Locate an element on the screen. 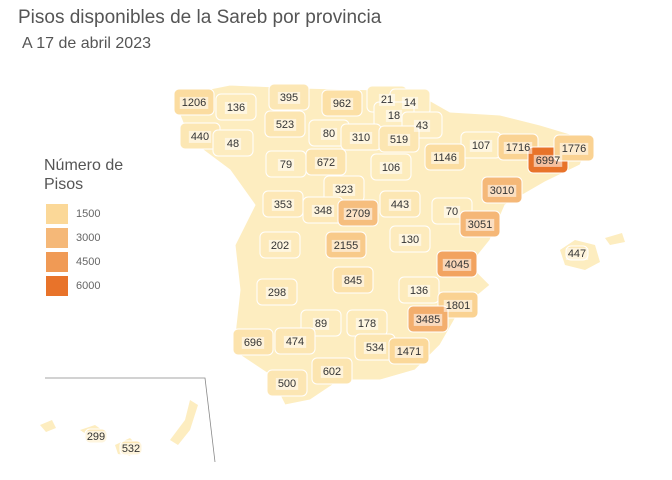 This screenshot has width=672, height=480. value-label: 500 is located at coordinates (287, 384).